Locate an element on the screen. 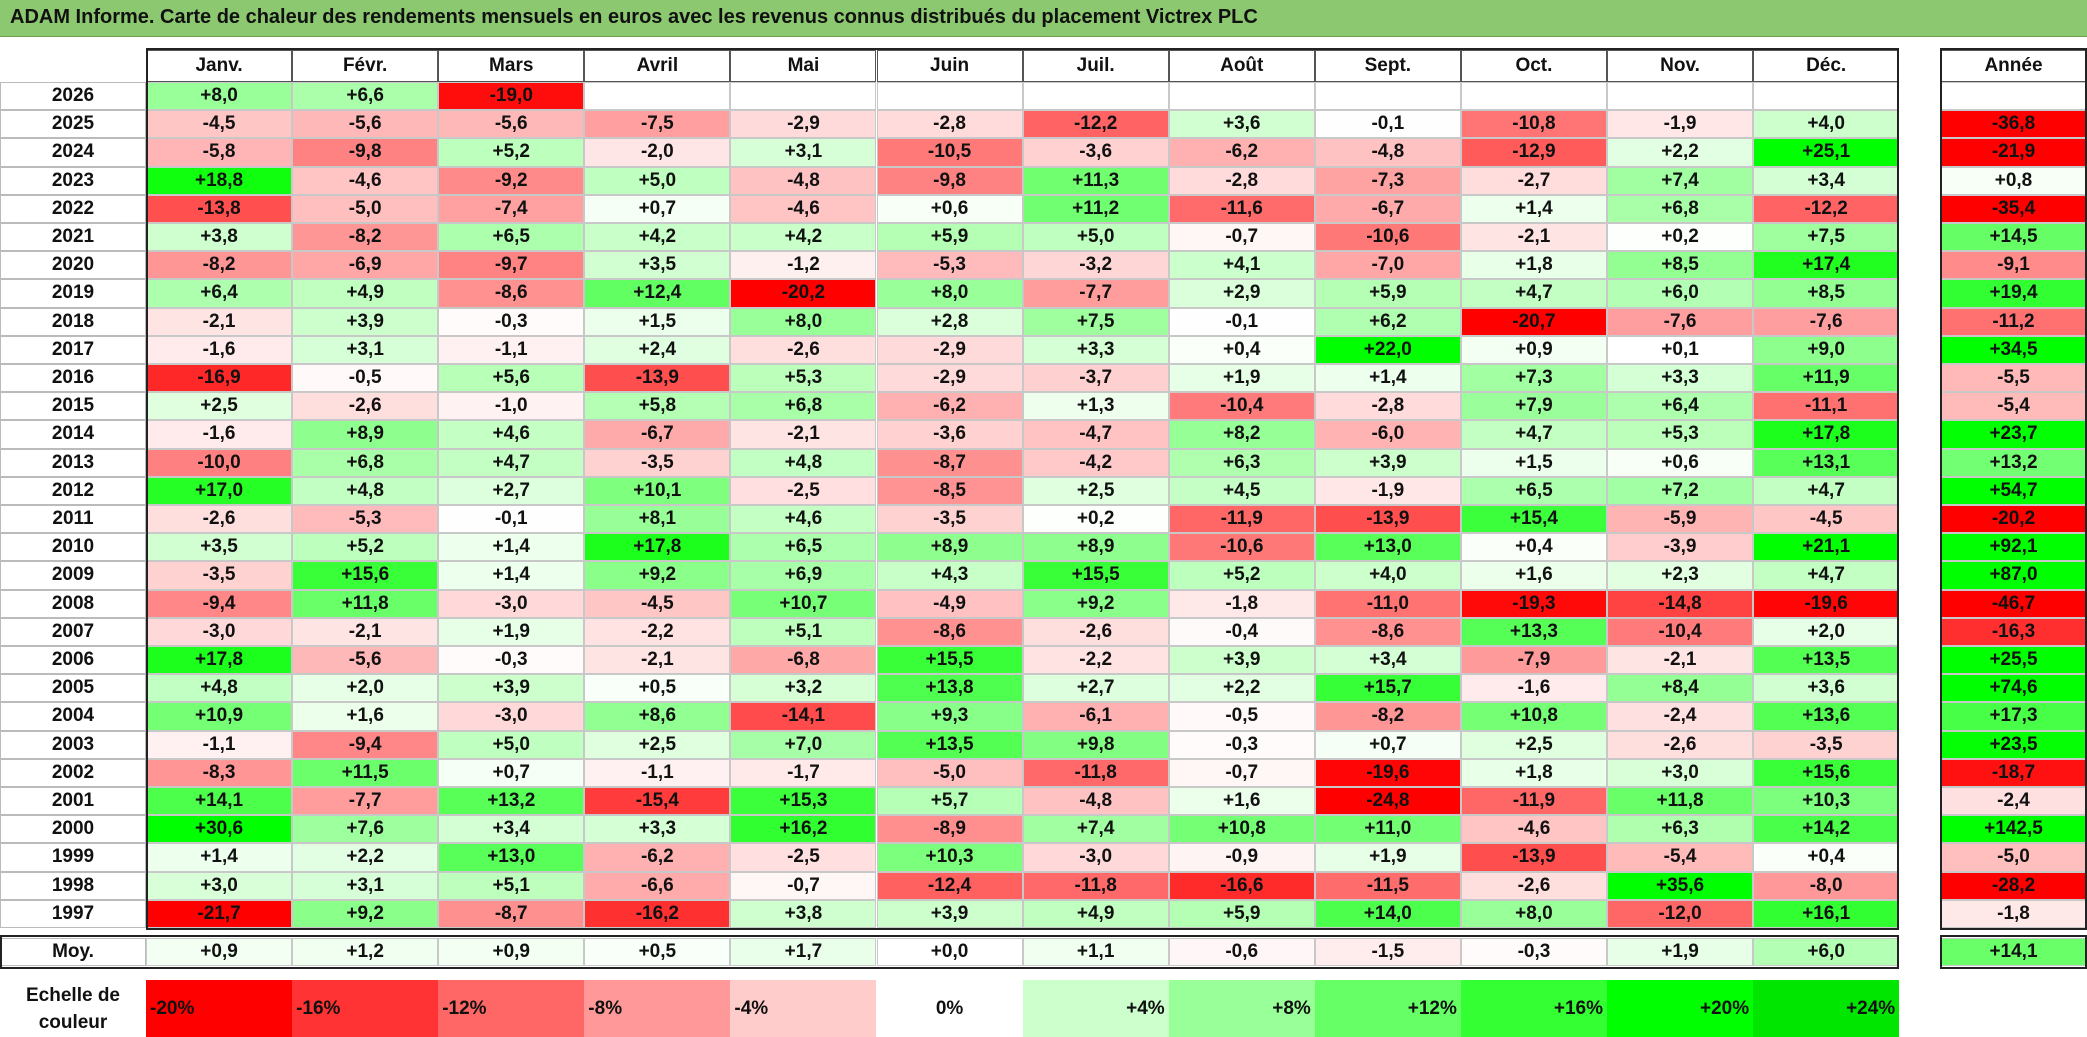 This screenshot has width=2087, height=1037. year-label: 2013 is located at coordinates (73, 462).